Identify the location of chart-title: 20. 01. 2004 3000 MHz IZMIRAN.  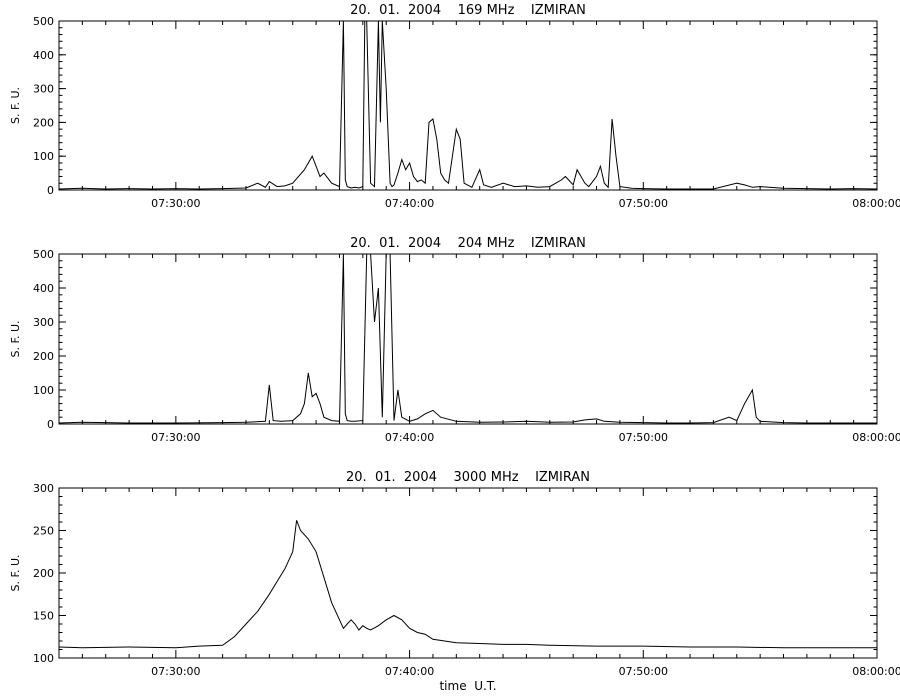
(468, 477).